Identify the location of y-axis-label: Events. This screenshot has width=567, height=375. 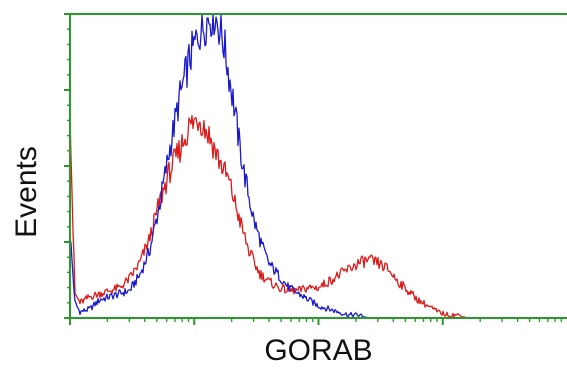
(27, 192).